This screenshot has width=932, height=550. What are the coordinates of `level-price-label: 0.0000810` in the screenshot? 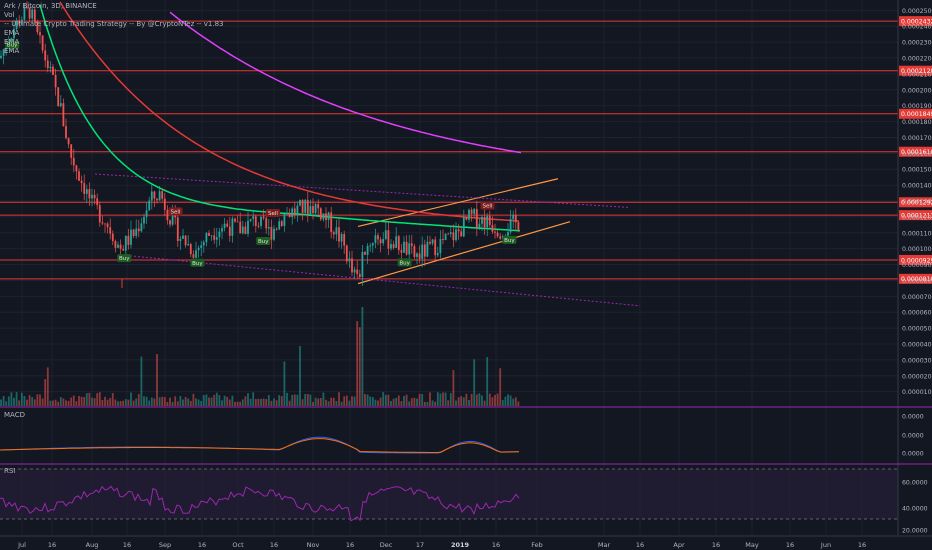 It's located at (916, 279).